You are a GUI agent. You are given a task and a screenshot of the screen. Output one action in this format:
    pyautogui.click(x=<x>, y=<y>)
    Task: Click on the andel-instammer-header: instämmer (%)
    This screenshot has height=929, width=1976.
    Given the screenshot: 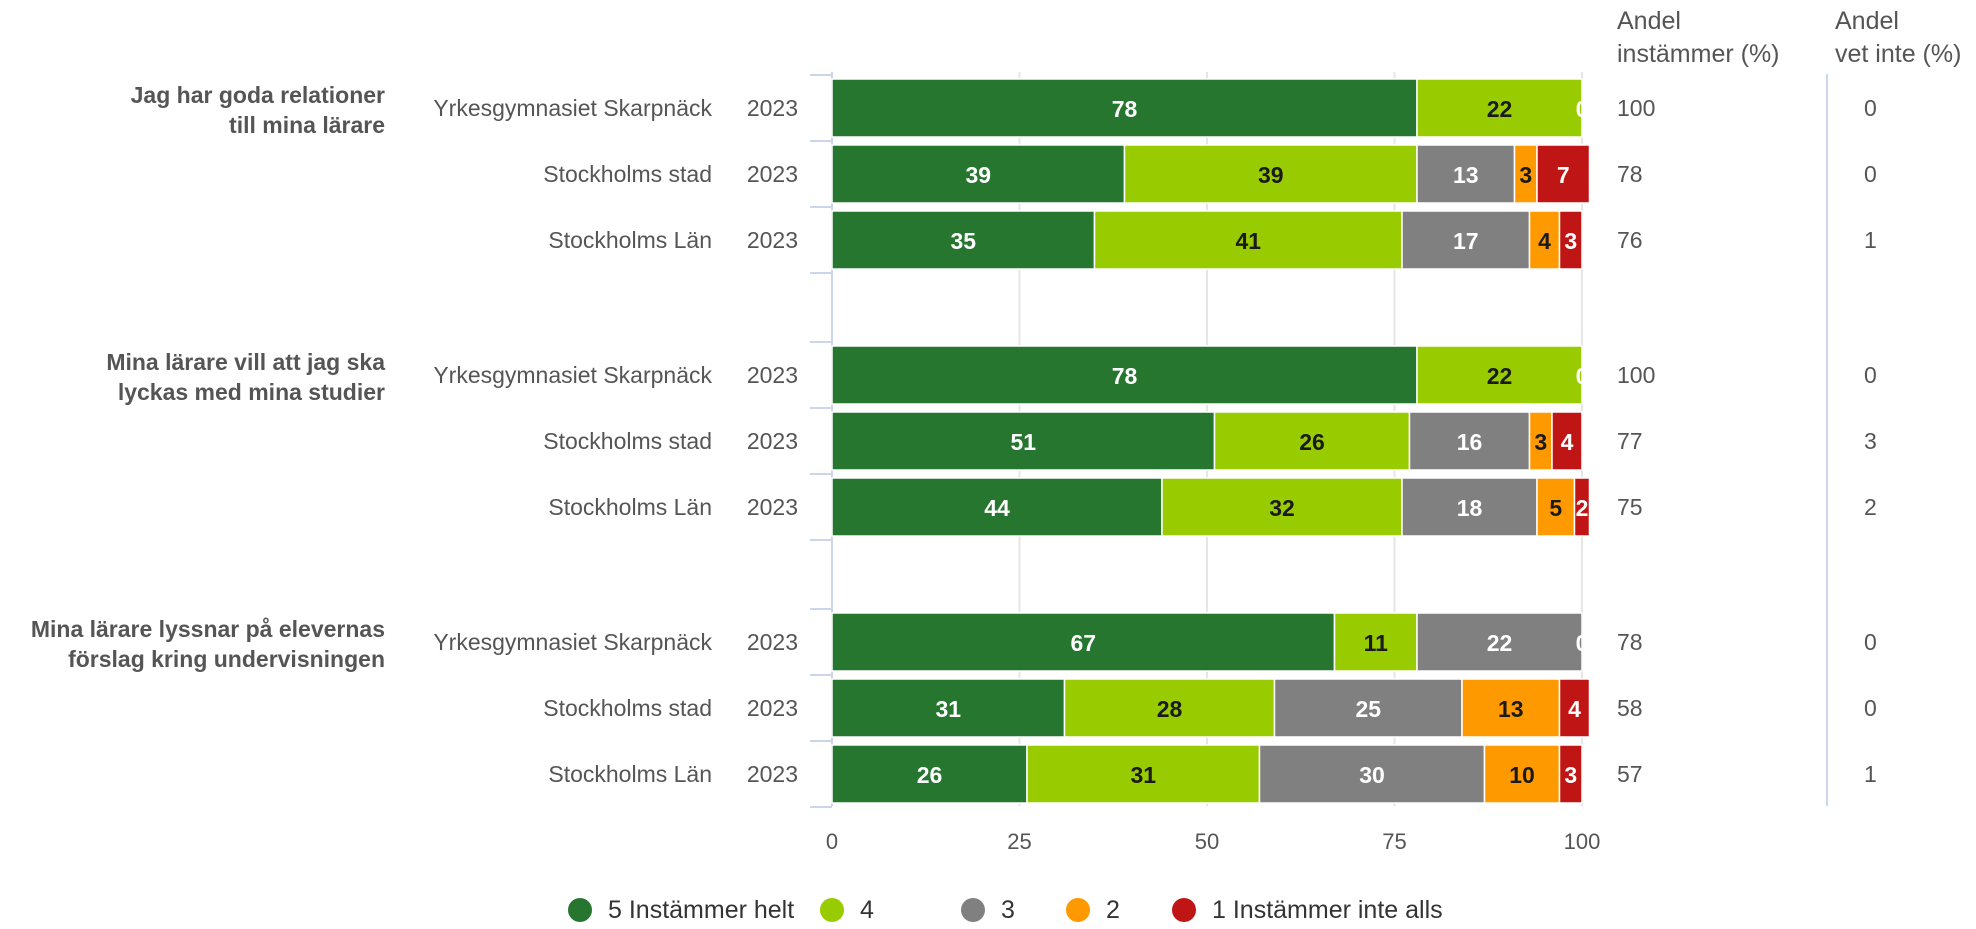 What is the action you would take?
    pyautogui.click(x=1698, y=54)
    